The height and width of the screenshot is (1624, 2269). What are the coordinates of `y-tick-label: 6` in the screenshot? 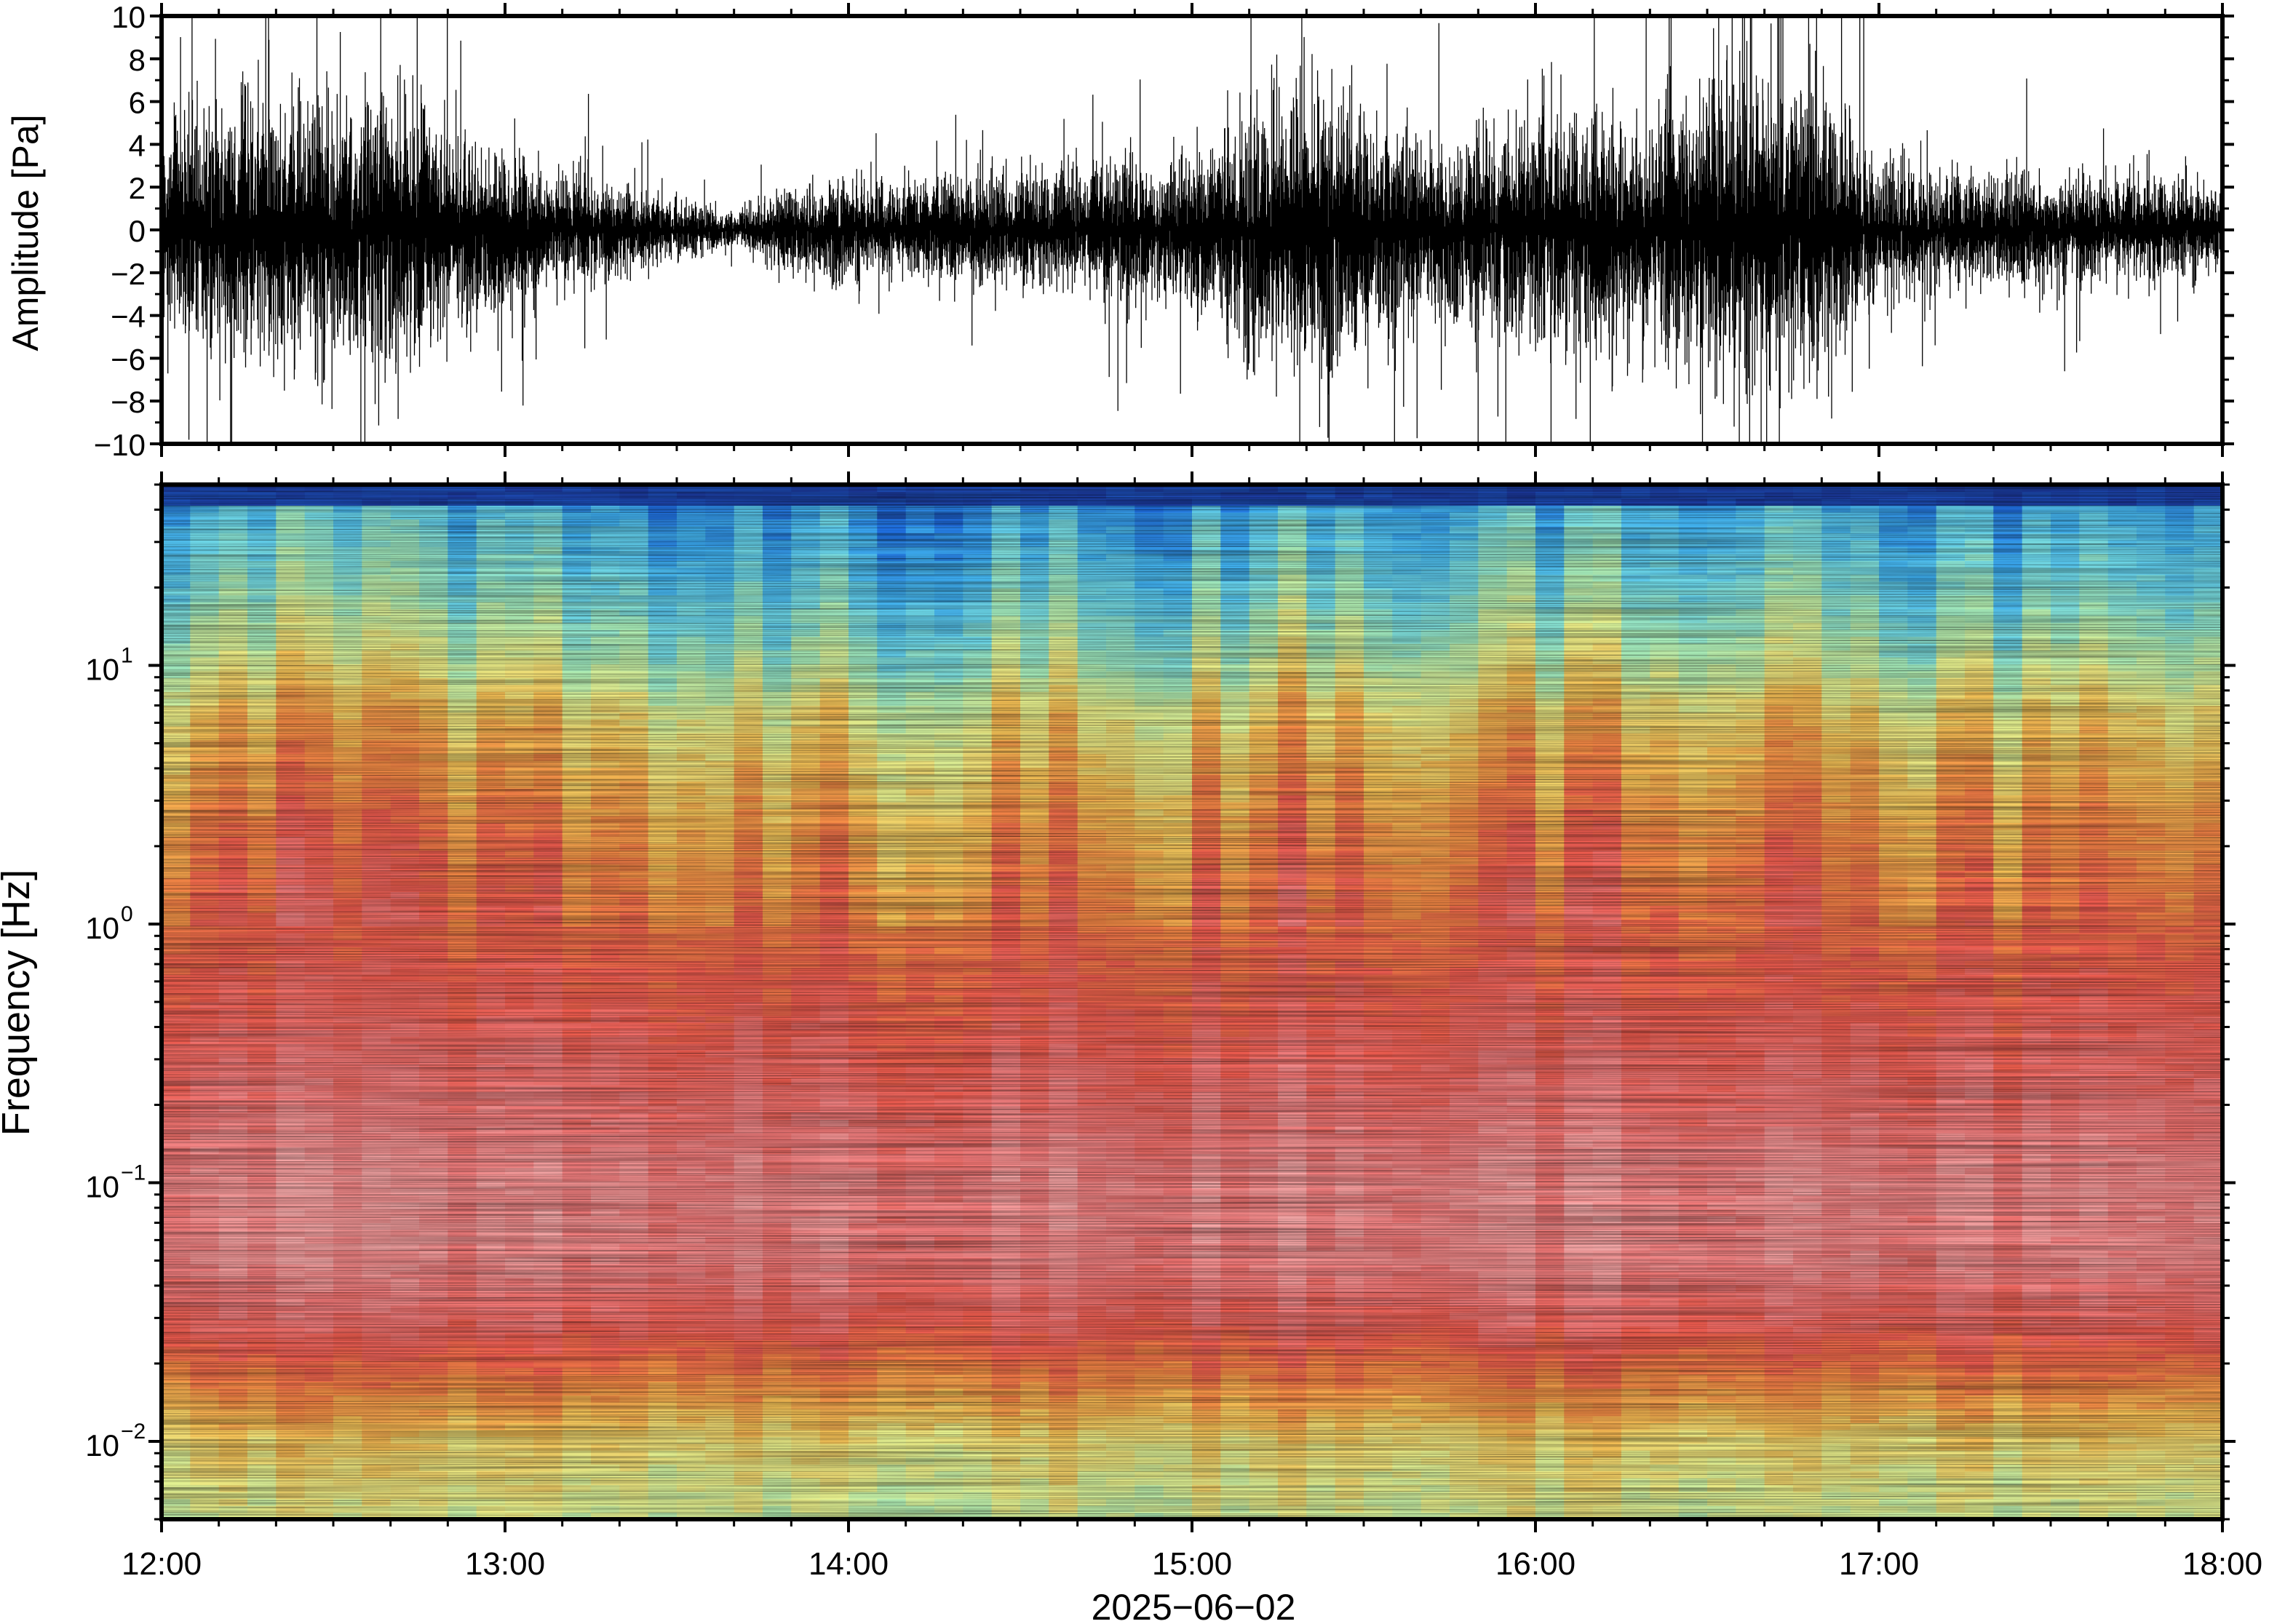 It's located at (137, 103).